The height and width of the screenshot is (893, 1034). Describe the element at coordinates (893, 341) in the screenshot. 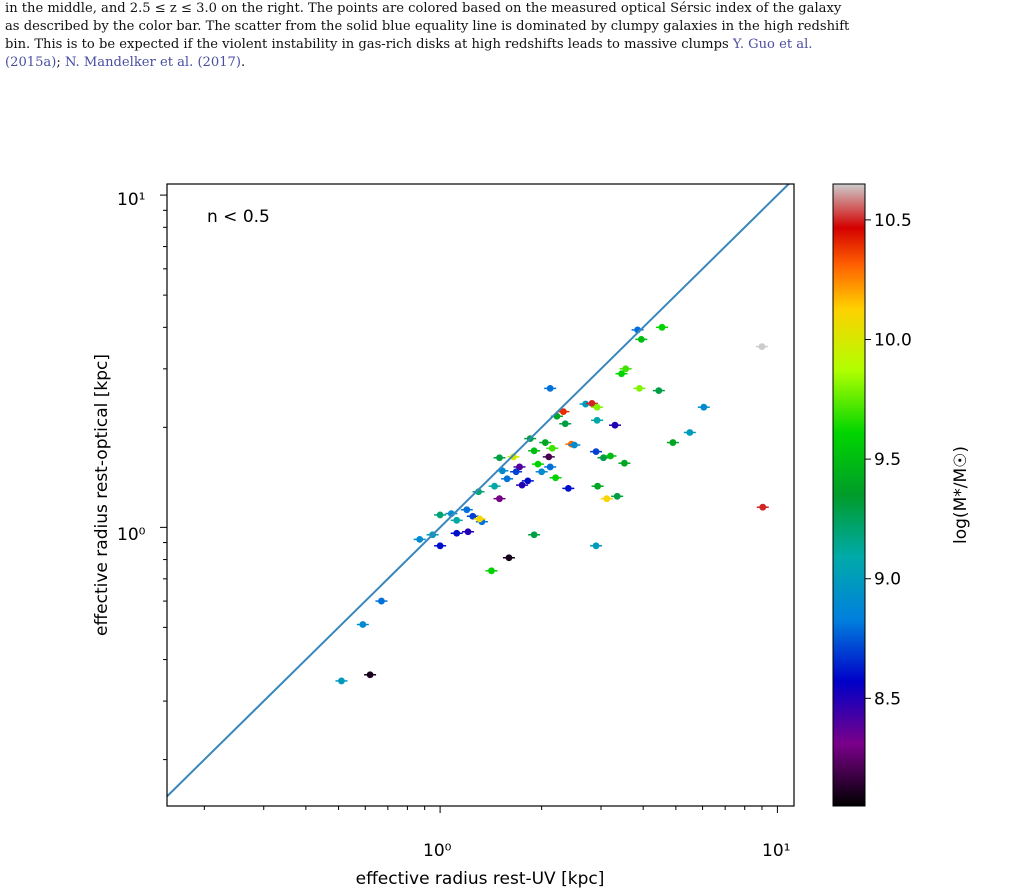

I see `colorbar-tick-label: 10.0` at that location.